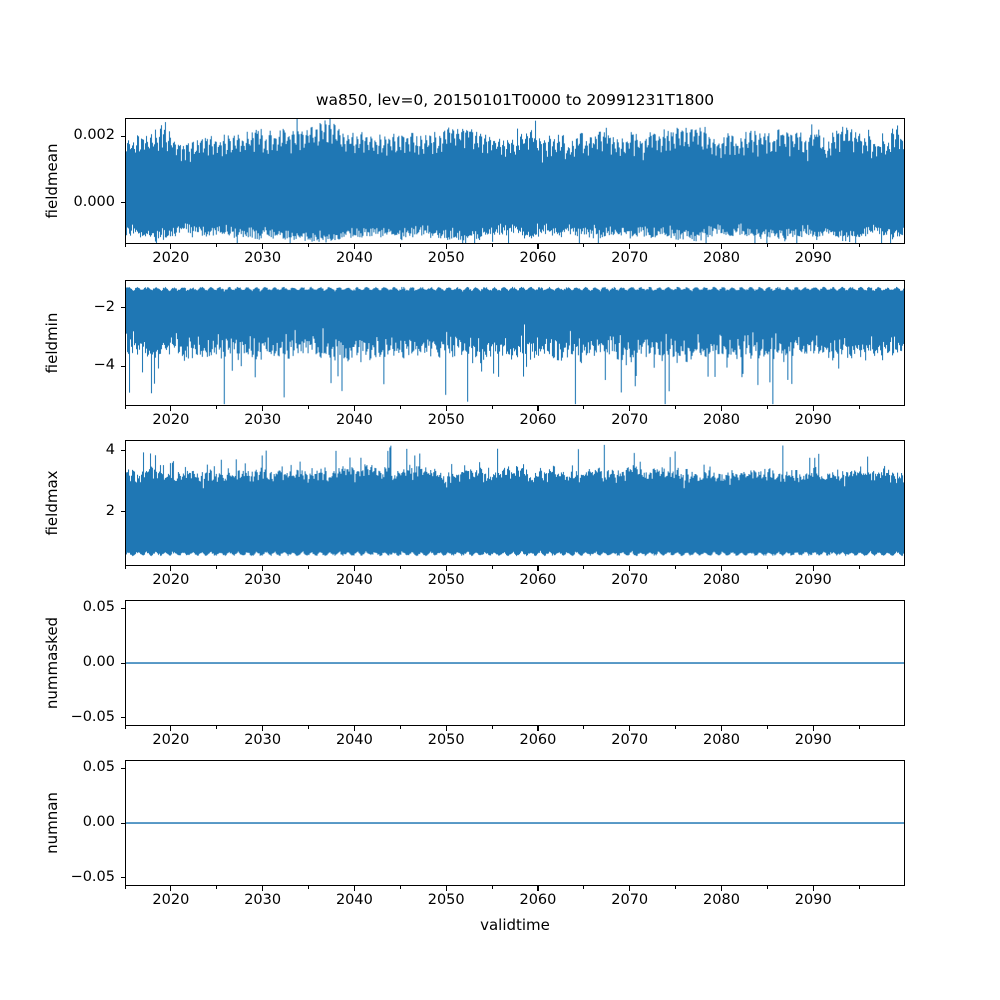  What do you see at coordinates (52, 181) in the screenshot?
I see `ylabel-fieldmean: fieldmean` at bounding box center [52, 181].